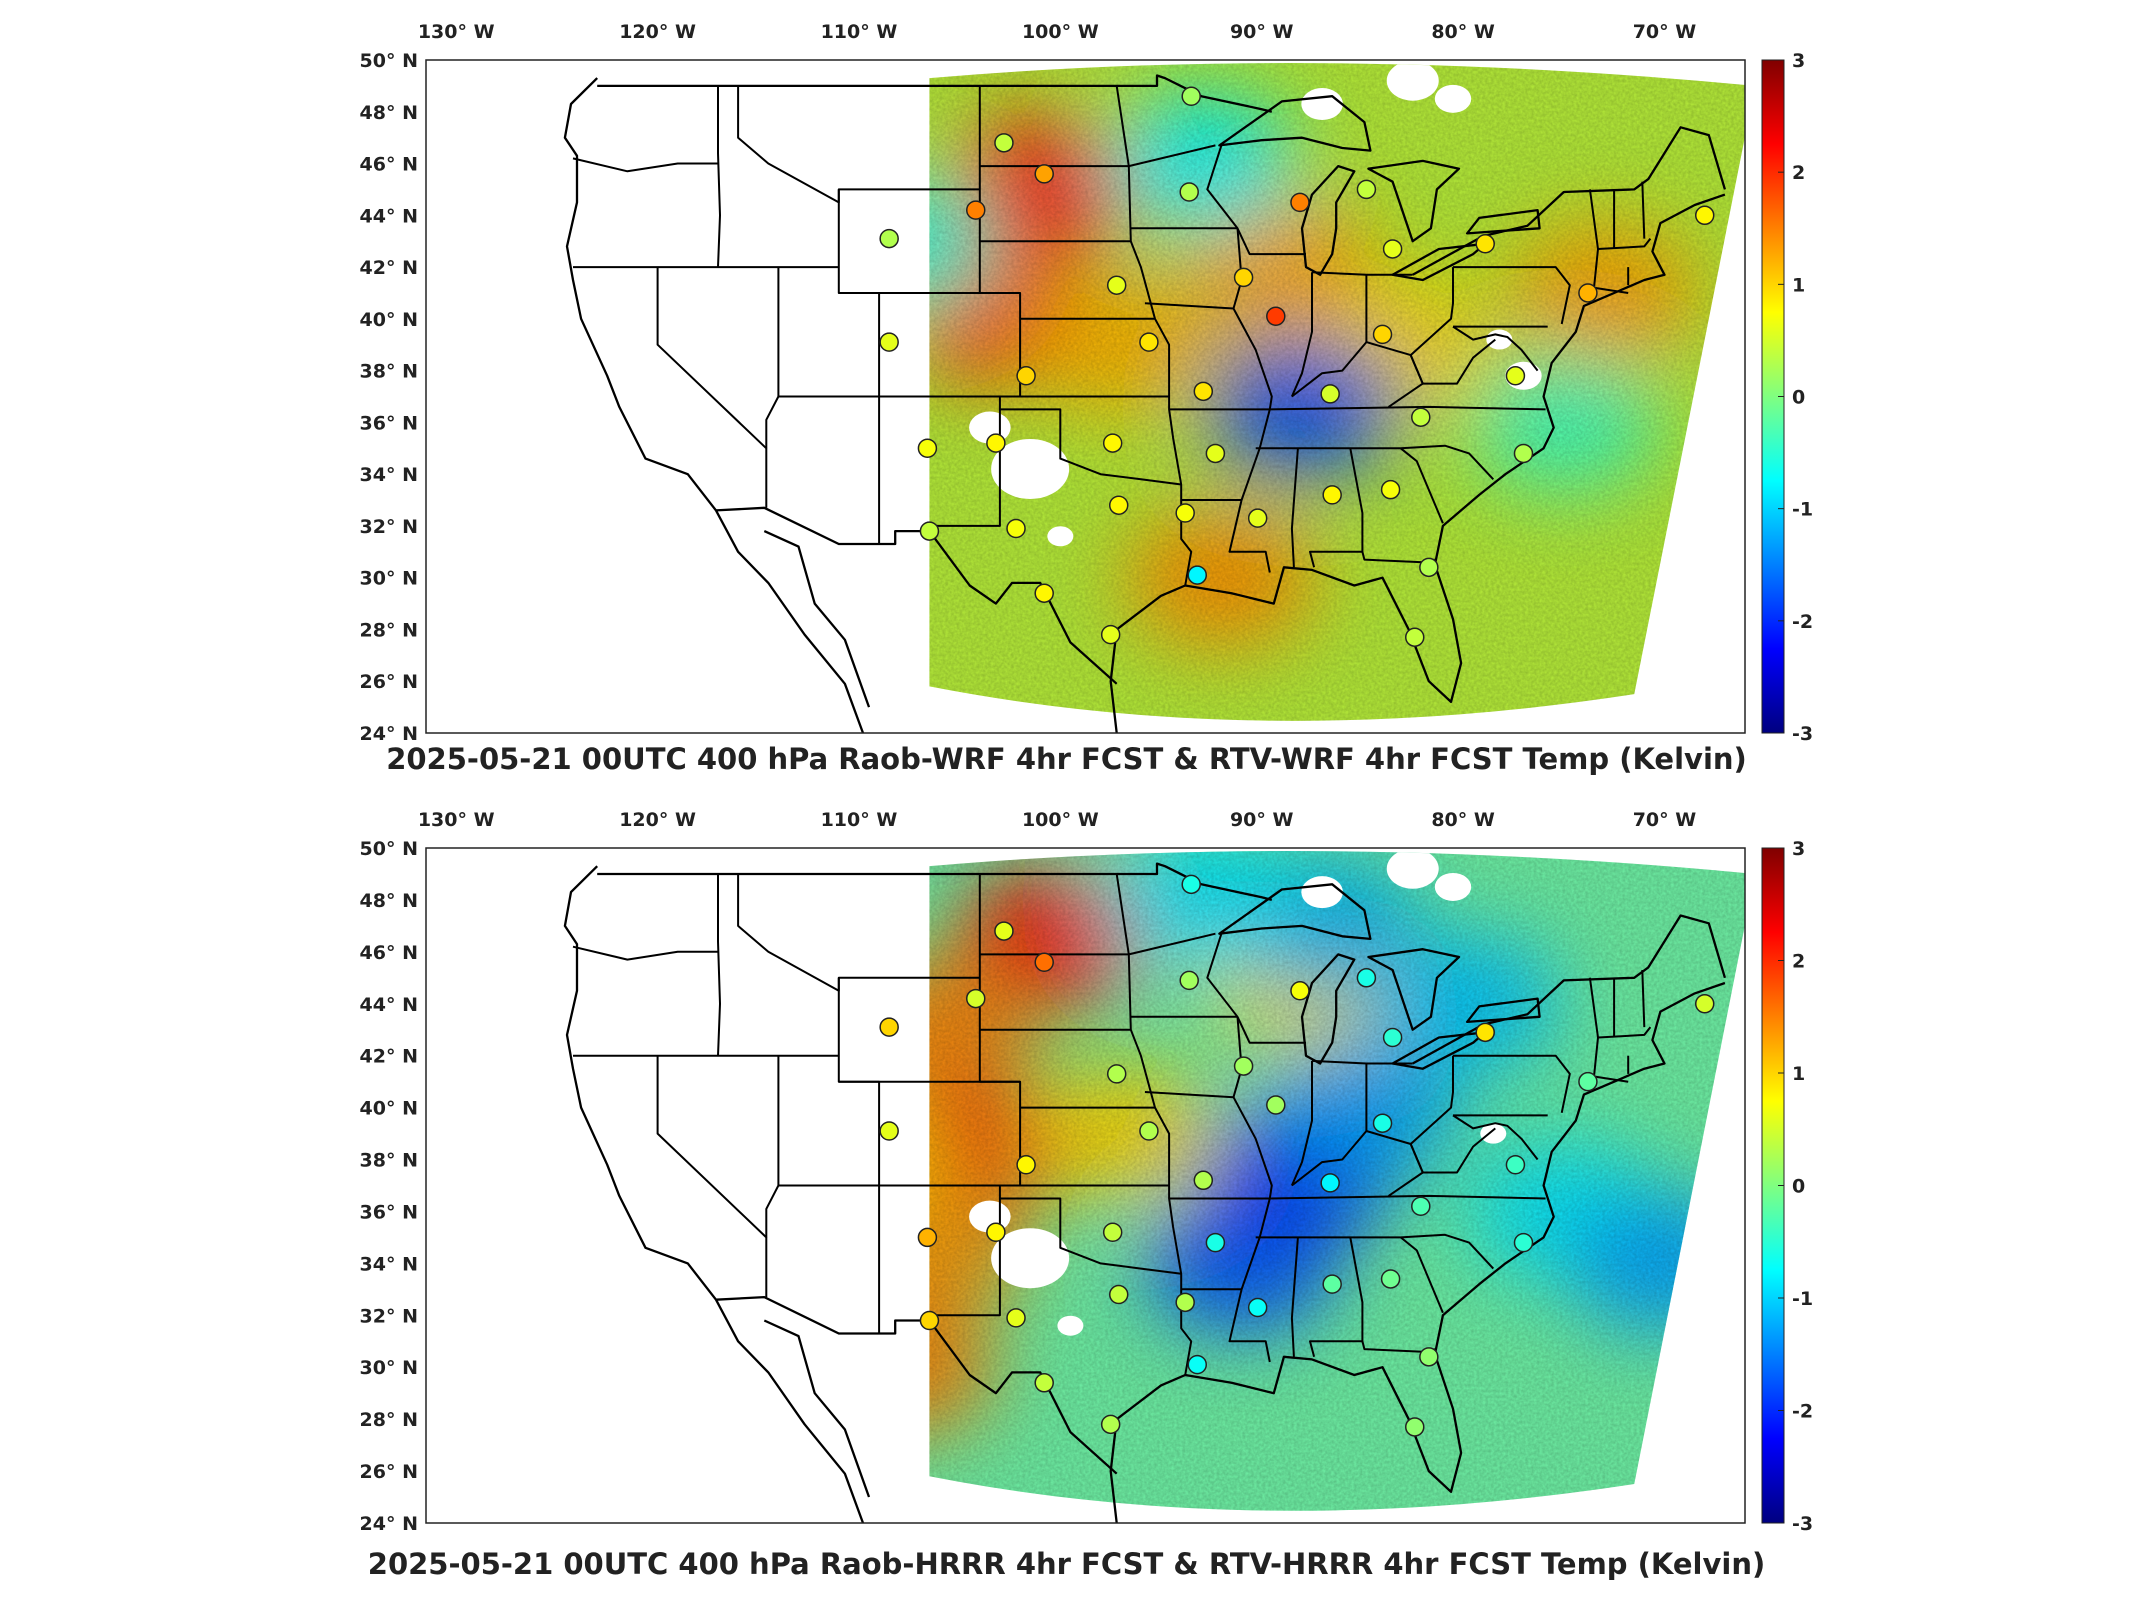 The width and height of the screenshot is (2133, 1600). What do you see at coordinates (456, 820) in the screenshot?
I see `lon-tick-label: 130° W` at bounding box center [456, 820].